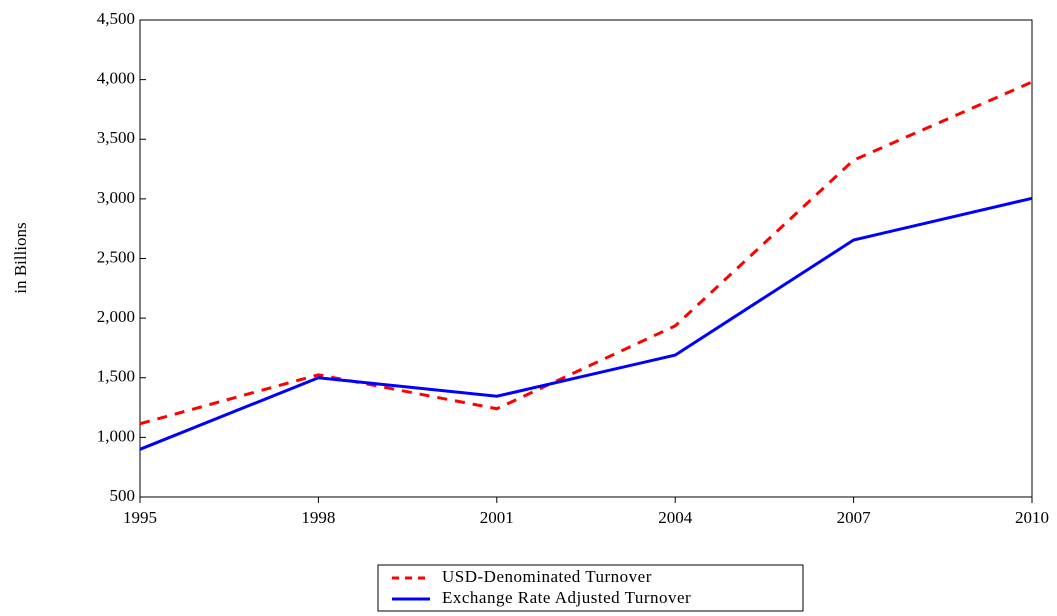  I want to click on y-tick-label: 3,500, so click(116, 137).